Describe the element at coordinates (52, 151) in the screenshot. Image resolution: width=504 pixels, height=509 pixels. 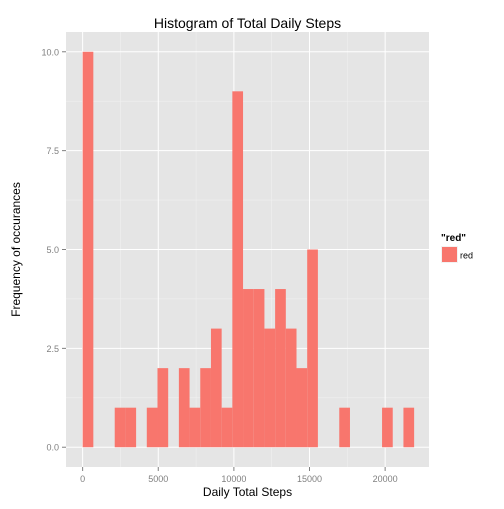
I see `y-tick-label: 7.5` at that location.